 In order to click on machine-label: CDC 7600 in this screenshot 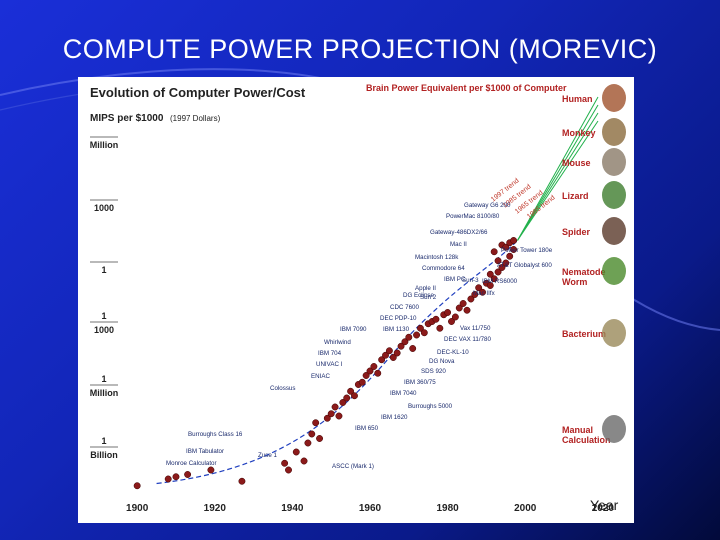, I will do `click(404, 307)`.